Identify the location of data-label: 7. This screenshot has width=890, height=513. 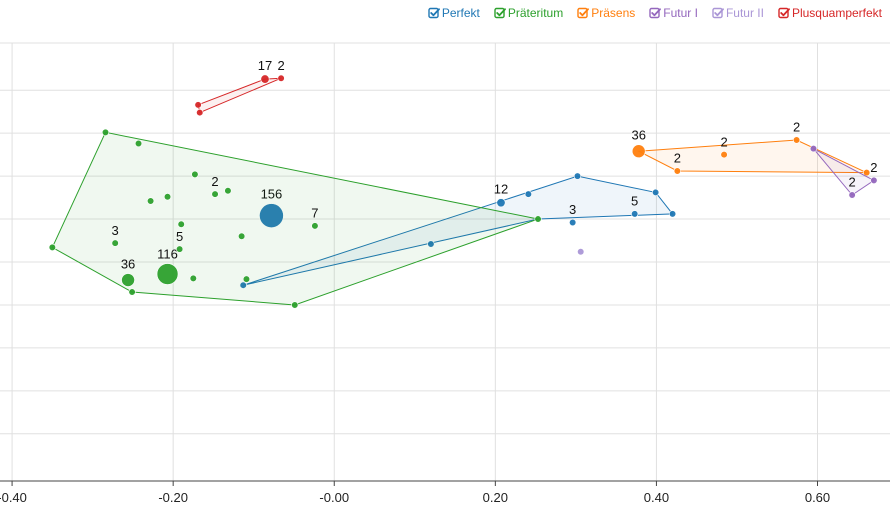
(314, 213).